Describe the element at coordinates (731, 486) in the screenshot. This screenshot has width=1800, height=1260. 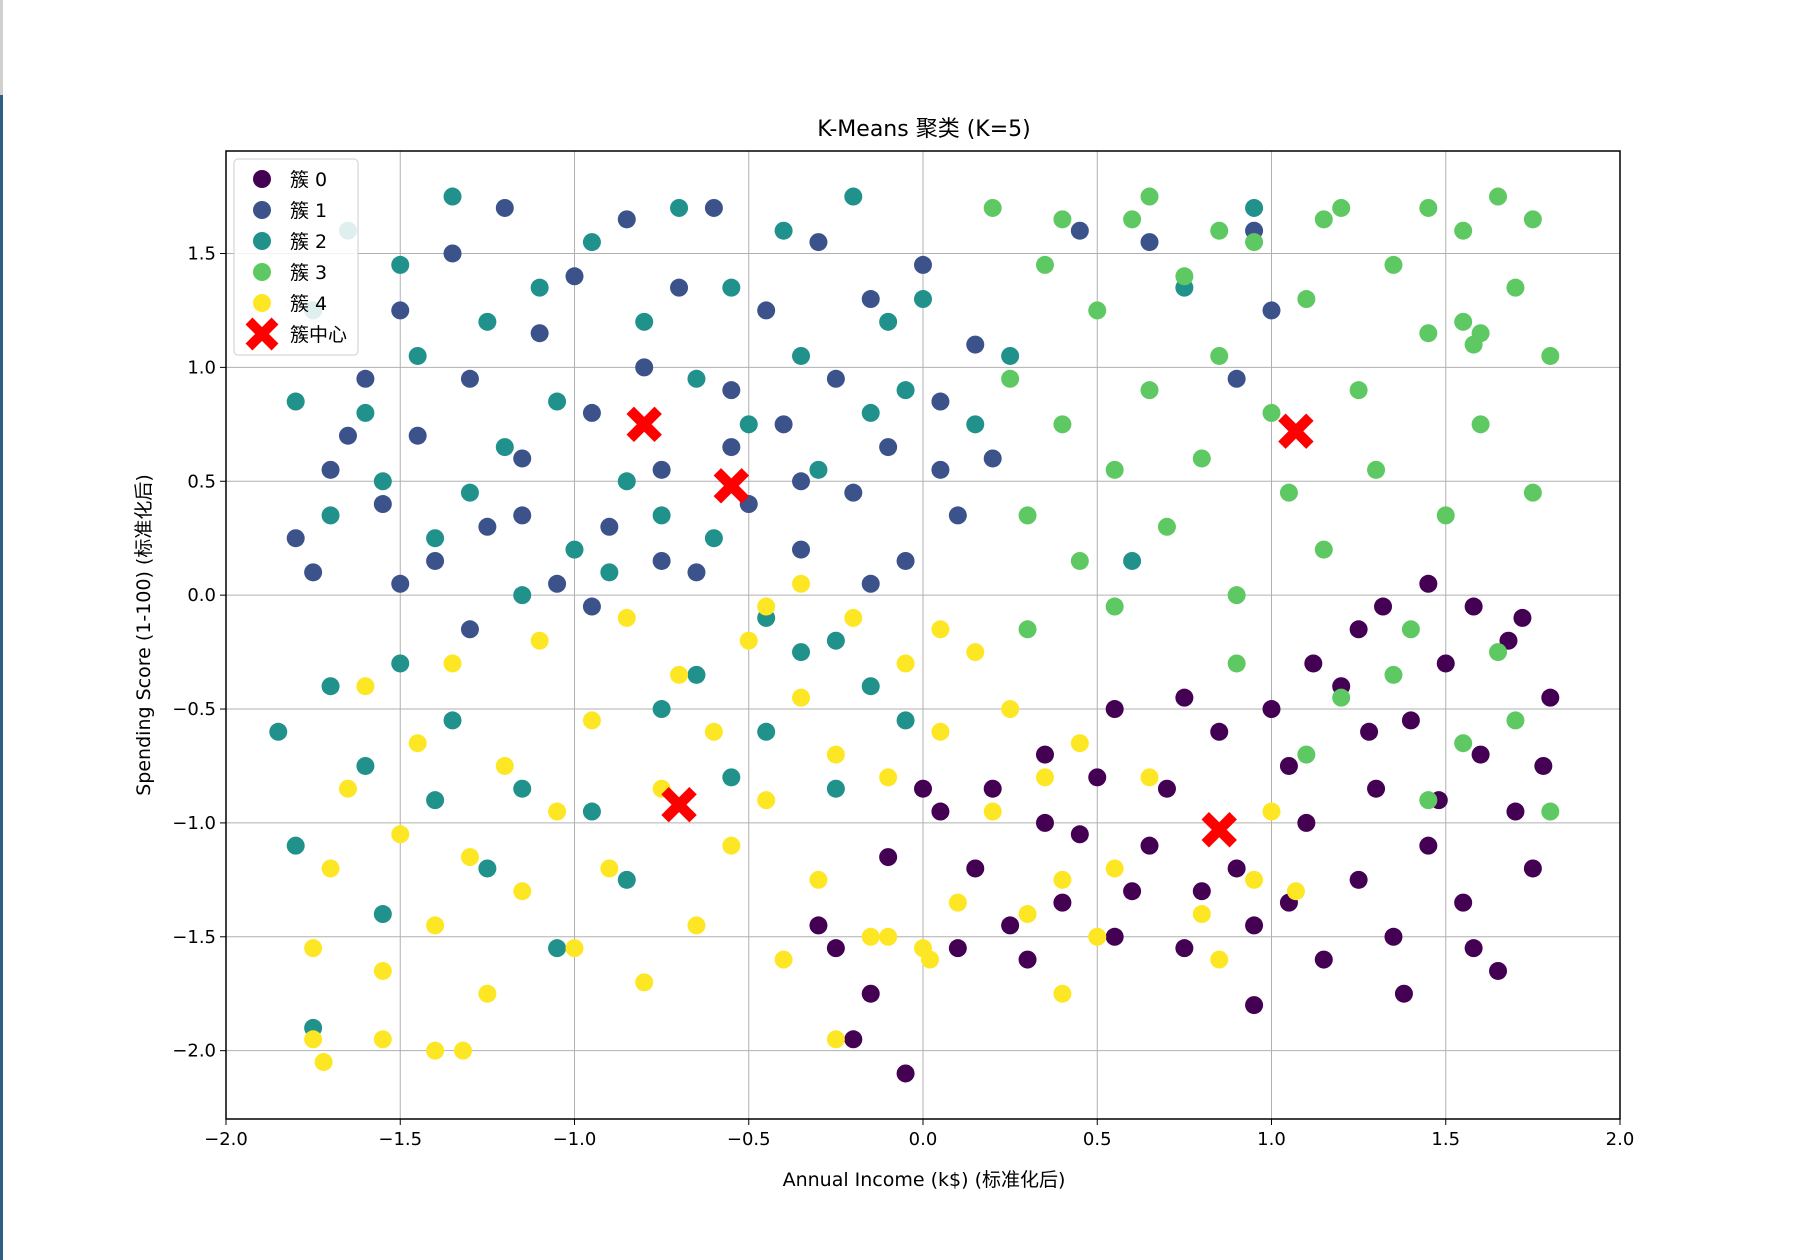
I see `cluster-center-marker` at that location.